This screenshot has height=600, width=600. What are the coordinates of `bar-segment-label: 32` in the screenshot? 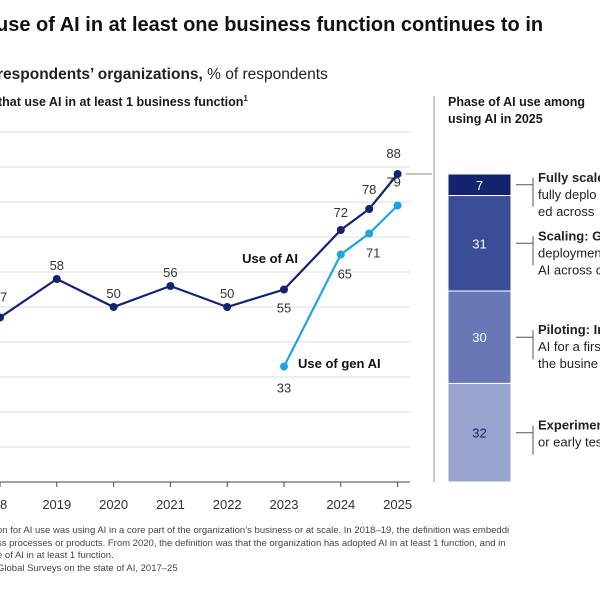 It's located at (479, 433).